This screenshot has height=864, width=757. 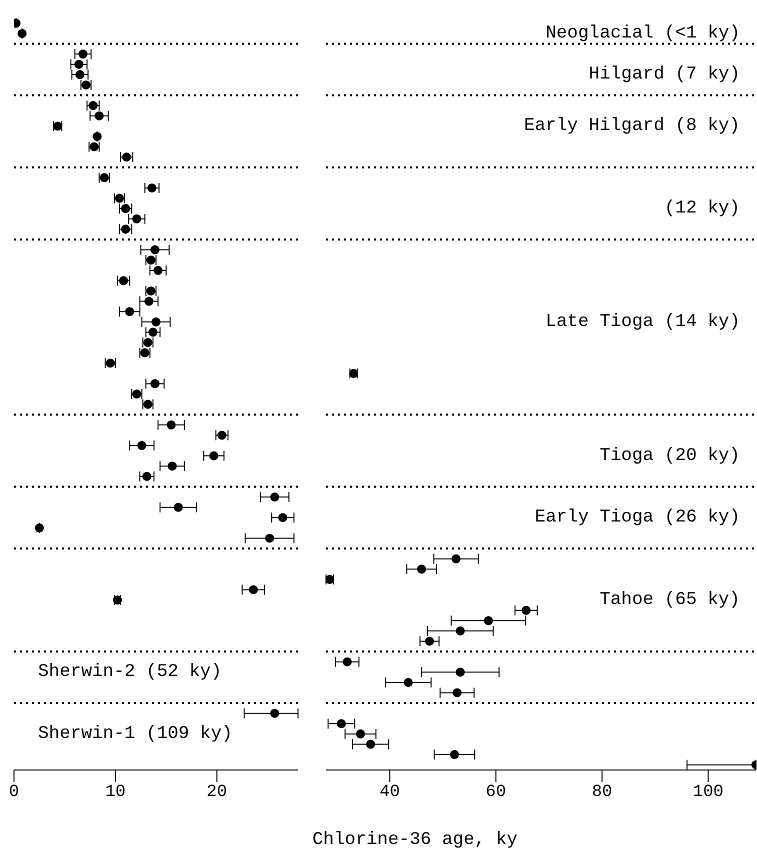 I want to click on y-tick-label: Early Tioga (26 ky), so click(x=637, y=518).